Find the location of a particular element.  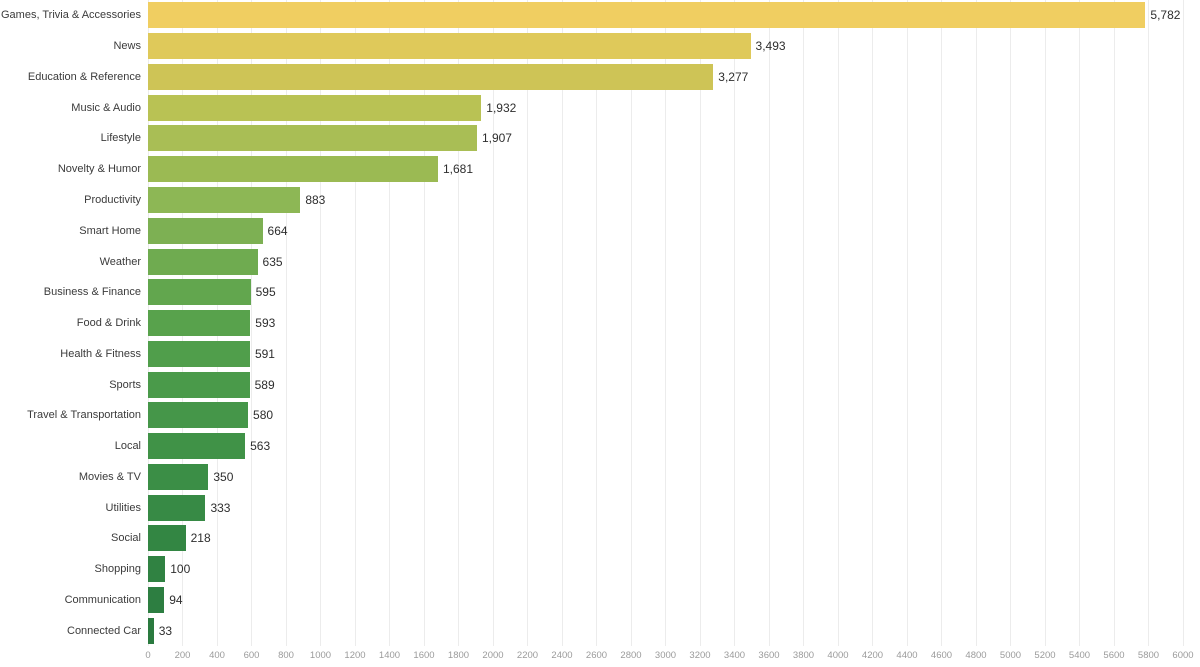

x-tick-label: 3400 is located at coordinates (734, 655).